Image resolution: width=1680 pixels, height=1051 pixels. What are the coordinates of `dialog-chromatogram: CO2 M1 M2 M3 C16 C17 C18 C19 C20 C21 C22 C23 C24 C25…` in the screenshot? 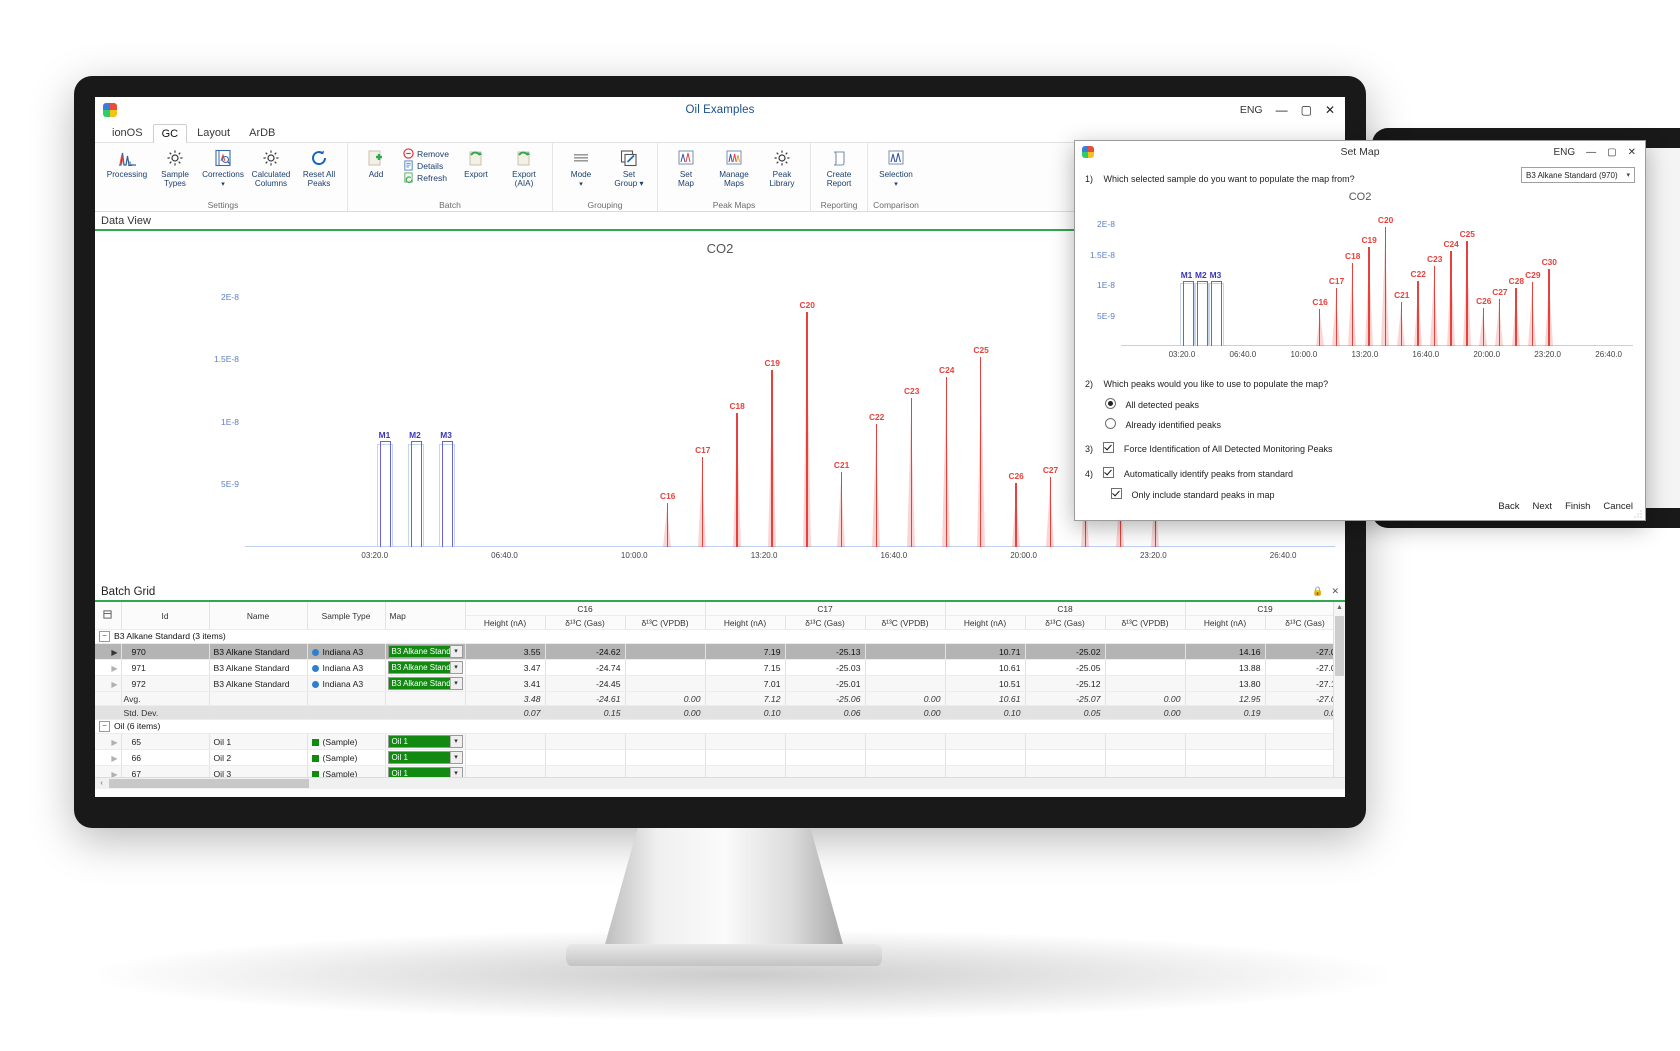 It's located at (1360, 279).